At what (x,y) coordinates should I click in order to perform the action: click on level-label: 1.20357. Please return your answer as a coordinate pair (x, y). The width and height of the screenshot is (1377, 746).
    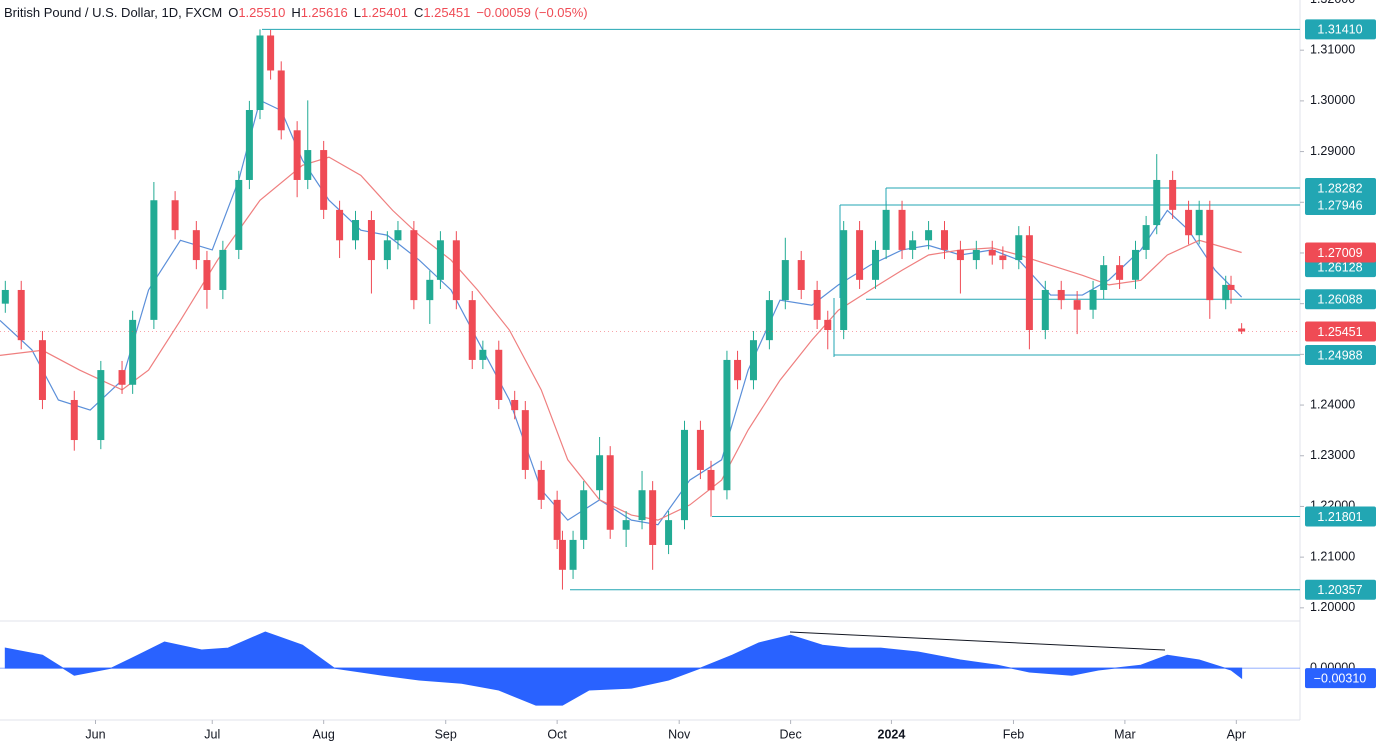
    Looking at the image, I should click on (1339, 590).